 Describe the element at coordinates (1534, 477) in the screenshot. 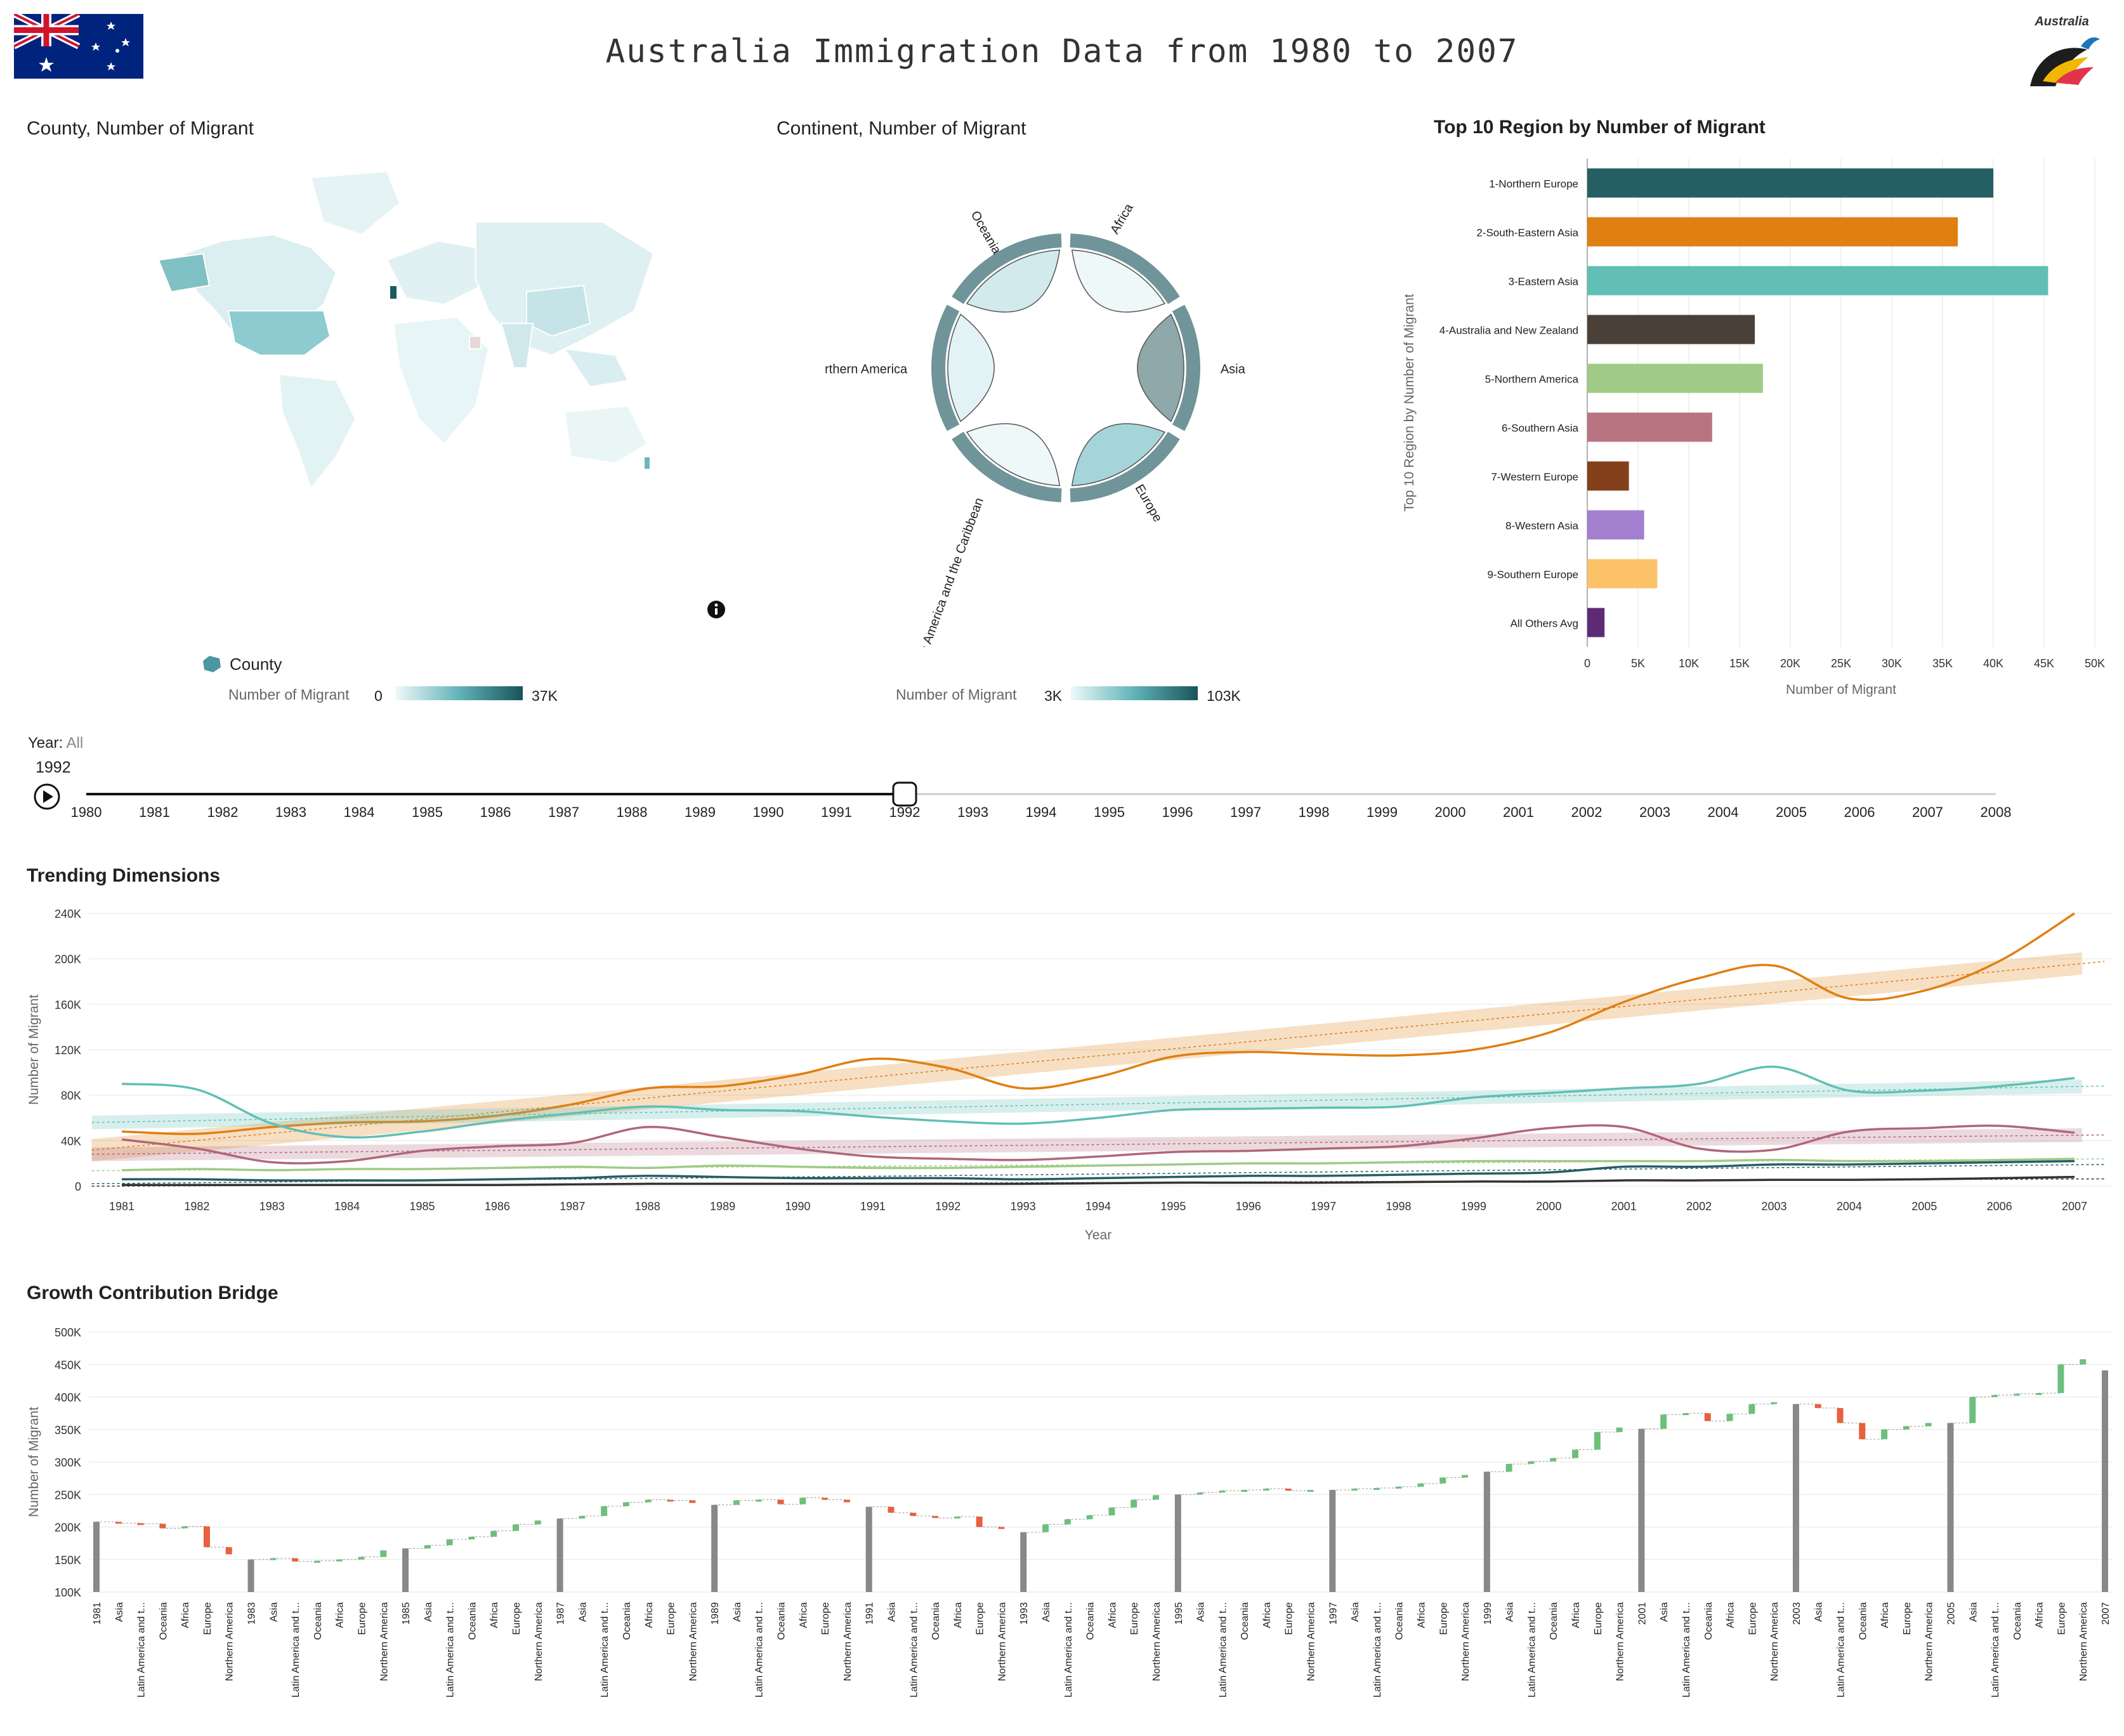

I see `bar-category-label: 7-Western Europe` at that location.